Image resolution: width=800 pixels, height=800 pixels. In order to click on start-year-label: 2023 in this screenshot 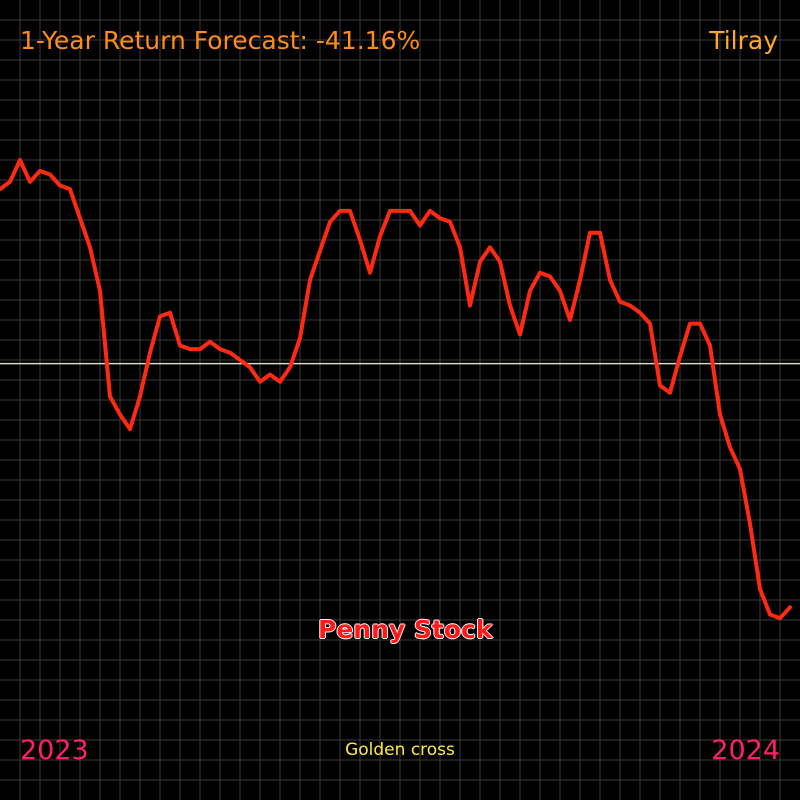, I will do `click(54, 750)`.